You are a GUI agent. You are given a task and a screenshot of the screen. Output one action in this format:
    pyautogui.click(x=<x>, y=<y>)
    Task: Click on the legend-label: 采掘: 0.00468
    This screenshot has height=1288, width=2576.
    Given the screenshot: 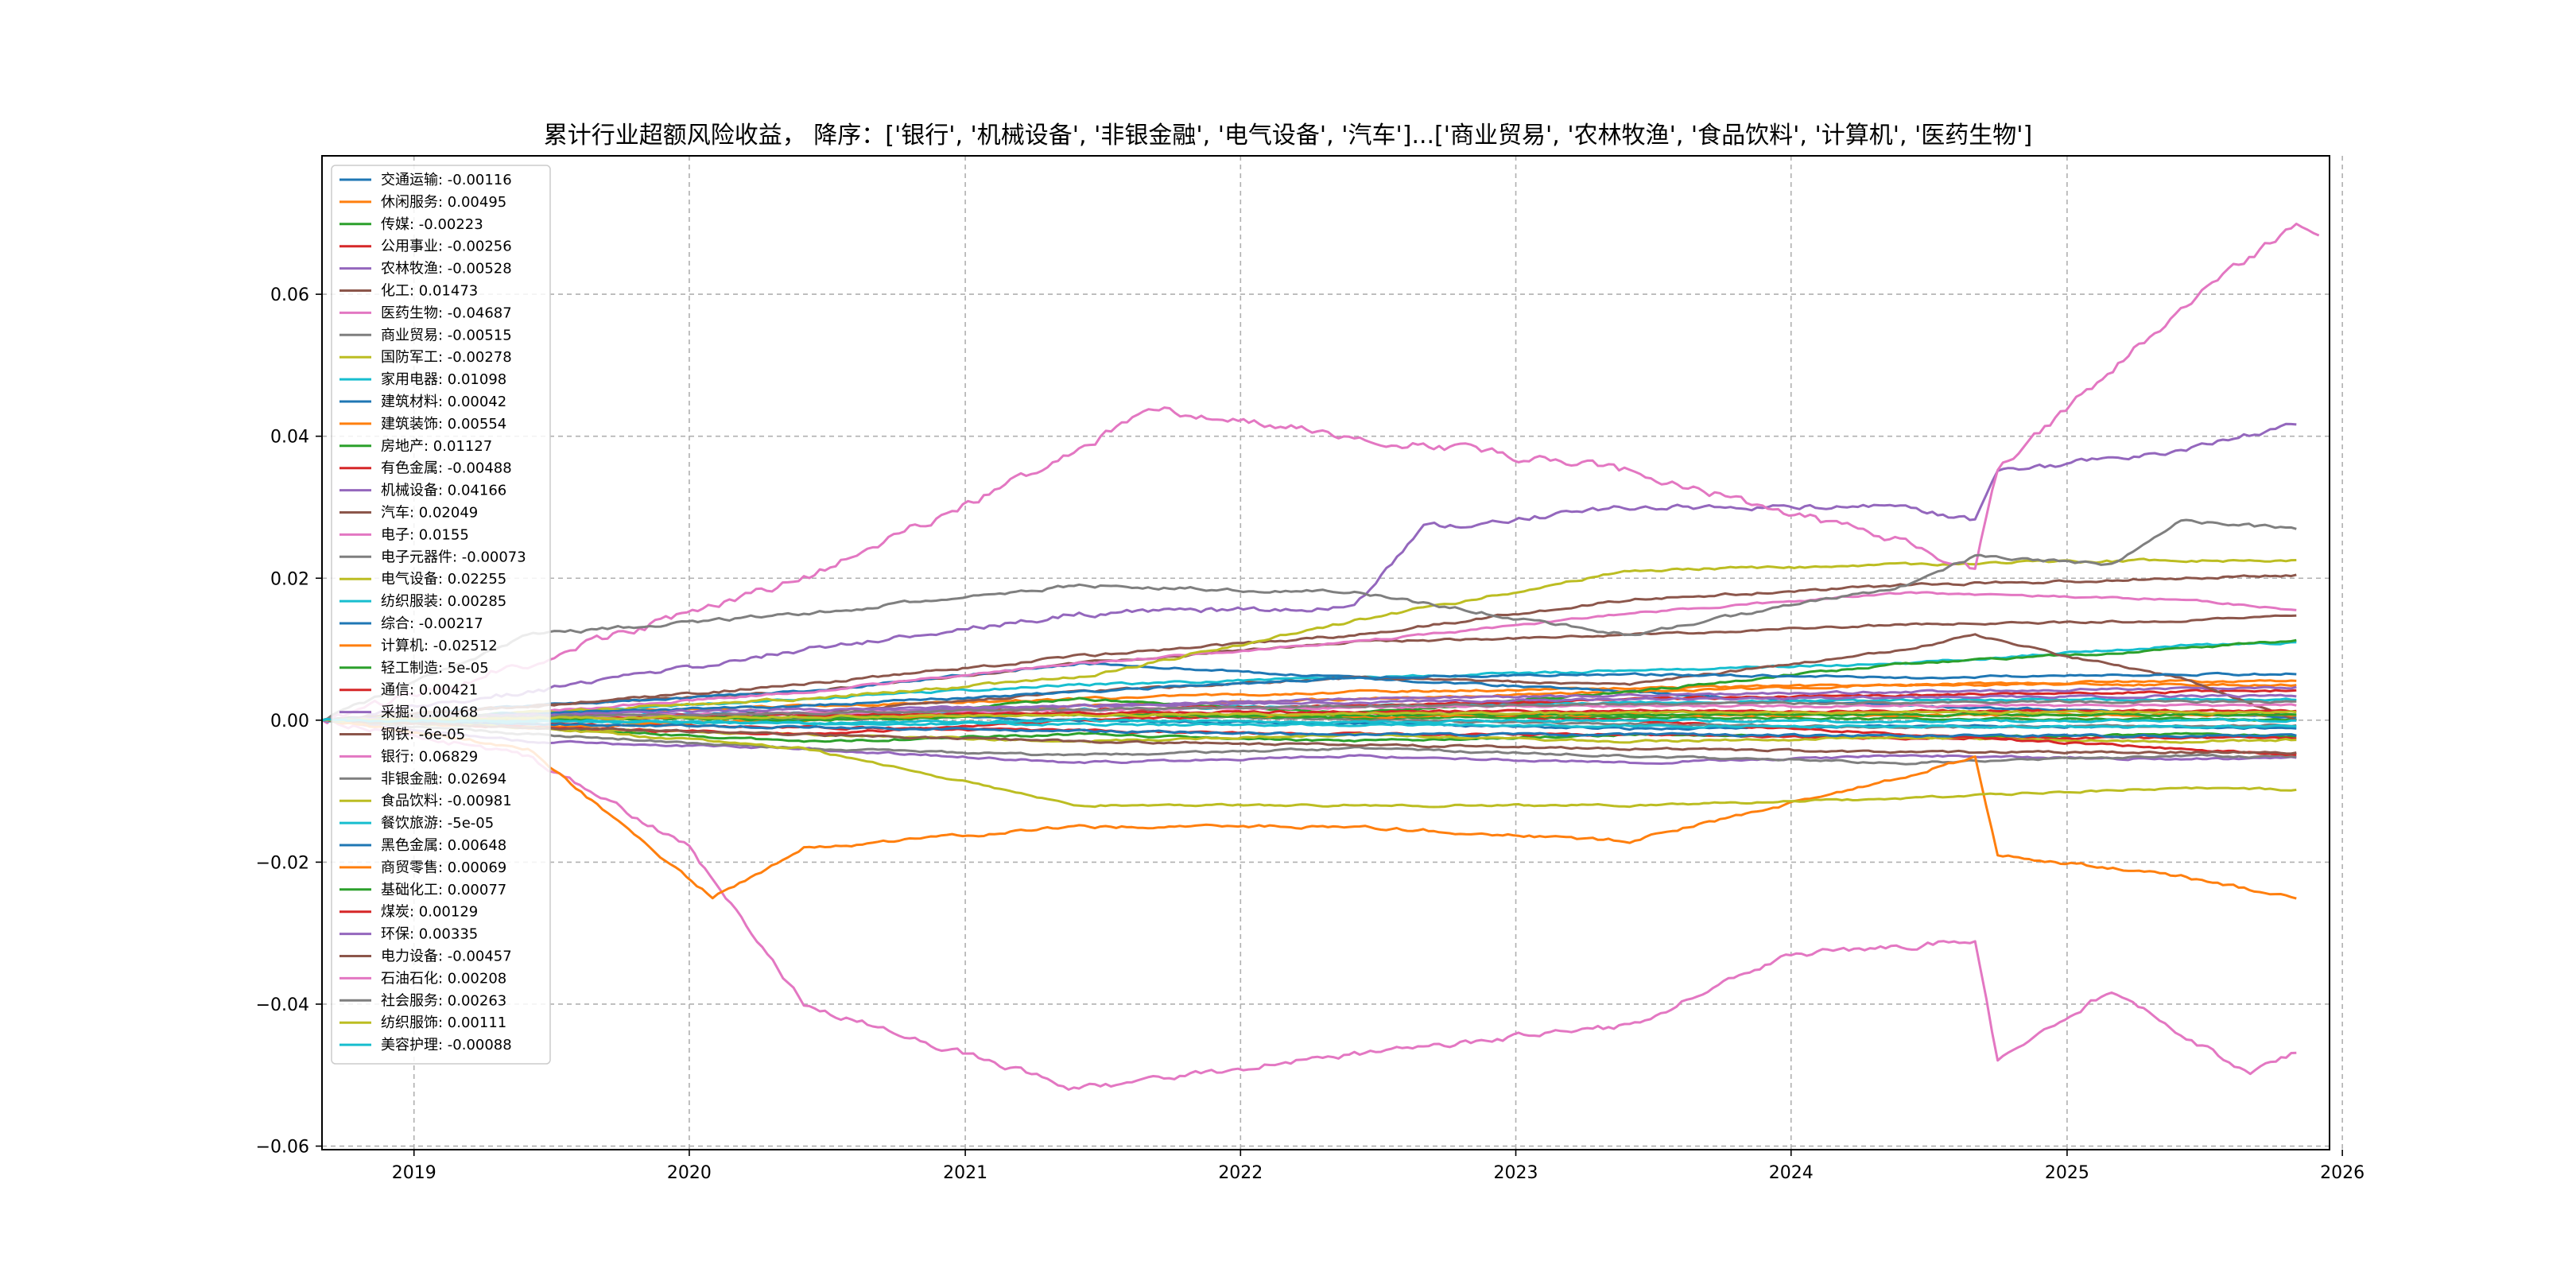 What is the action you would take?
    pyautogui.click(x=430, y=712)
    